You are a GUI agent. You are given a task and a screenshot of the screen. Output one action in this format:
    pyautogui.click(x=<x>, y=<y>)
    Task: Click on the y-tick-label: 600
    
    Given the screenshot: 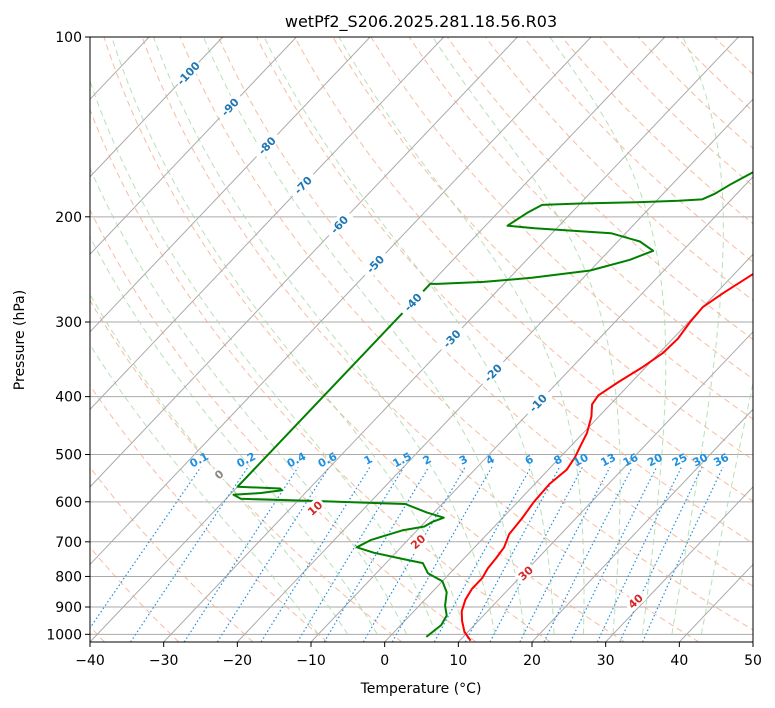 What is the action you would take?
    pyautogui.click(x=68, y=503)
    